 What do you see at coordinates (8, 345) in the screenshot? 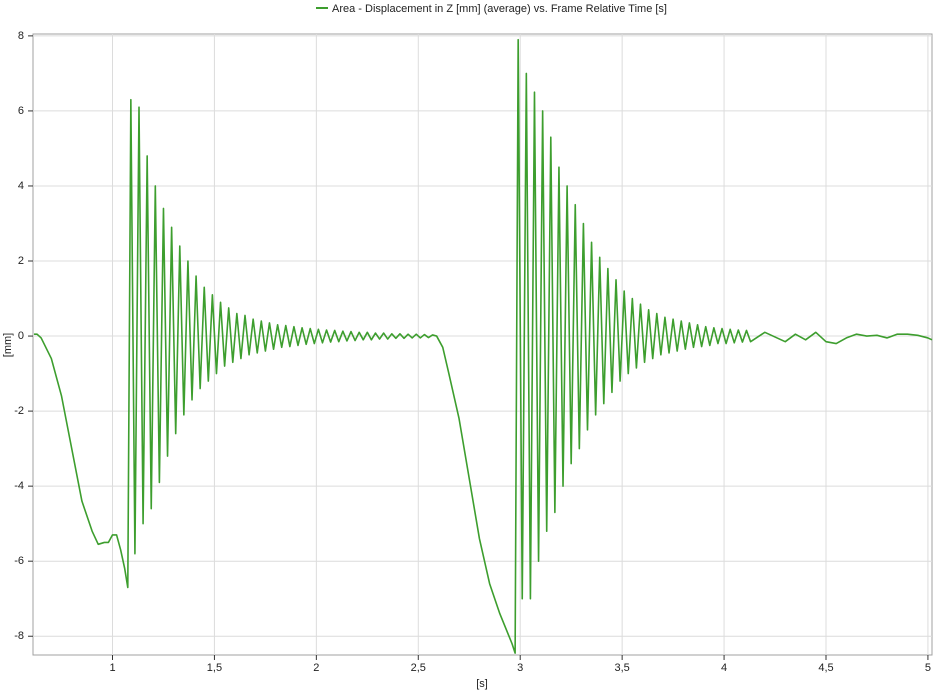
I see `y-axis-label: [mm]` at bounding box center [8, 345].